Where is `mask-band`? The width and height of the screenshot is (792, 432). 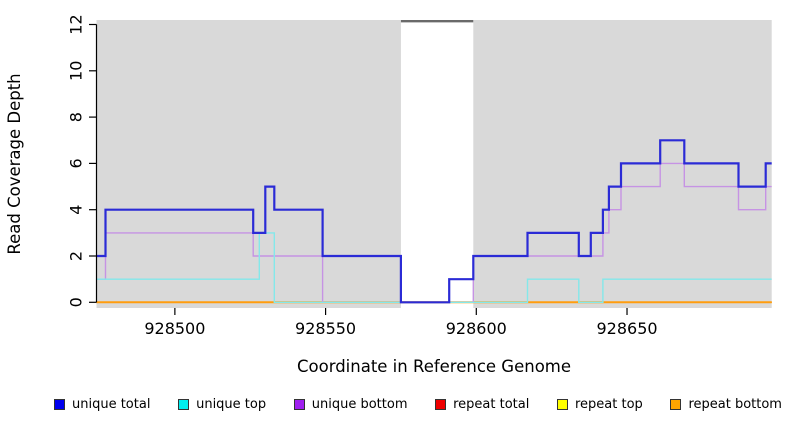
mask-band is located at coordinates (437, 164).